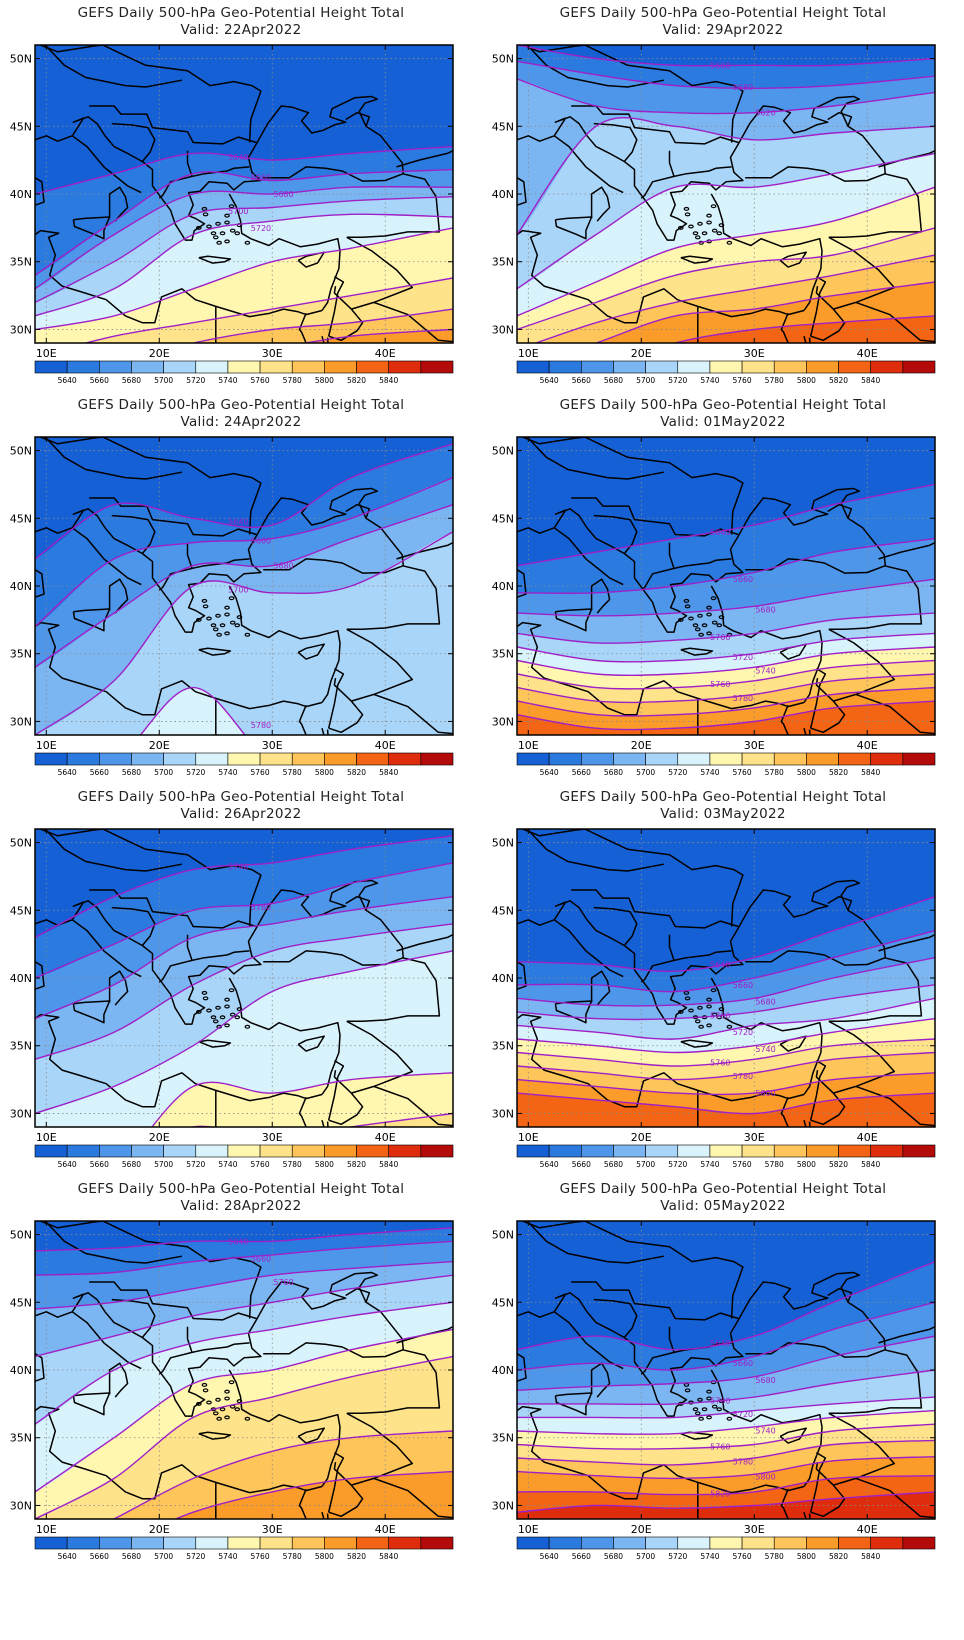  Describe the element at coordinates (503, 586) in the screenshot. I see `lat-label: 40N` at that location.